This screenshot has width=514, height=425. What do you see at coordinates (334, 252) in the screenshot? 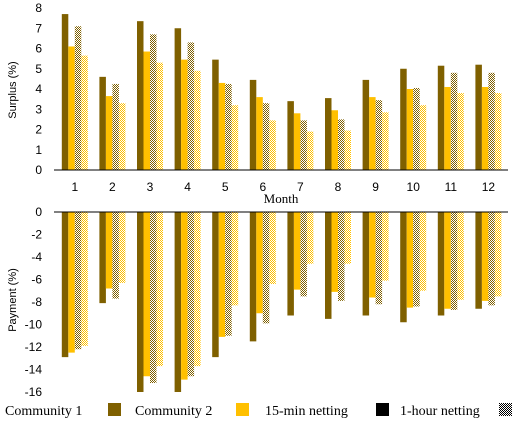
I see `payment-bar-m8-s2` at bounding box center [334, 252].